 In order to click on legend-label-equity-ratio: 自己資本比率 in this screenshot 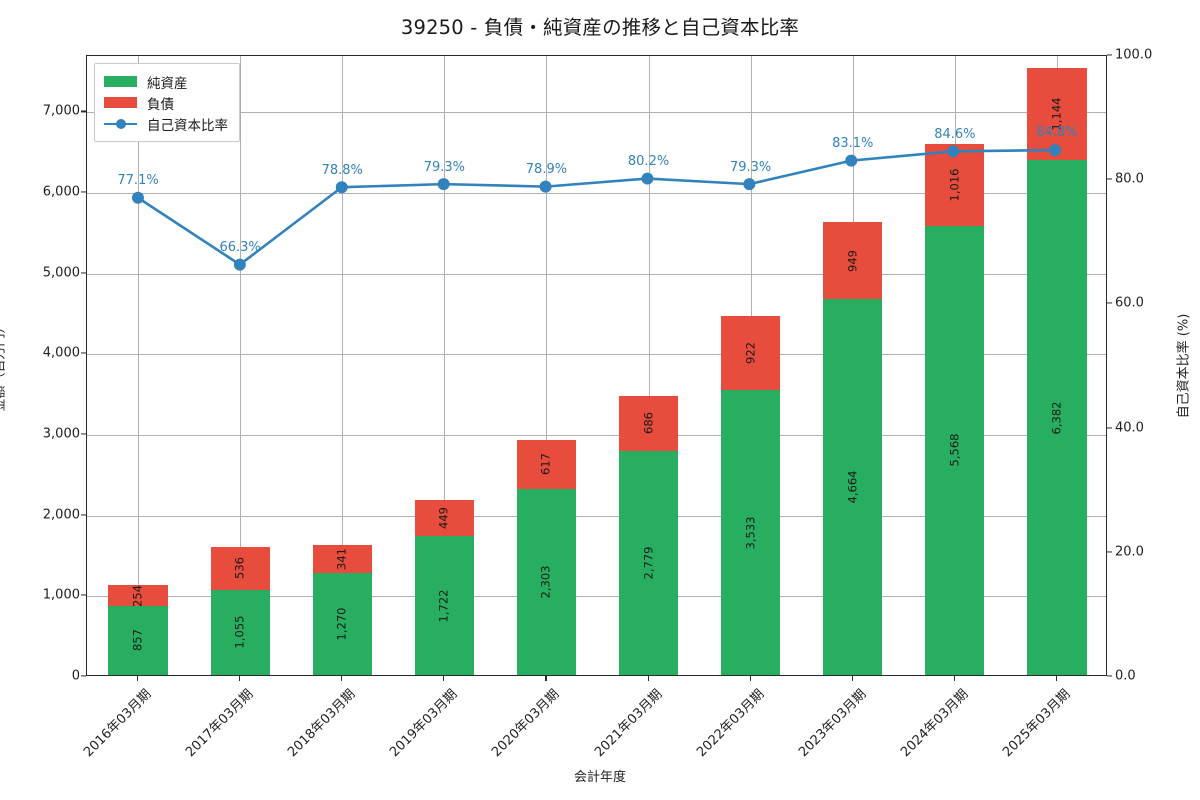, I will do `click(187, 125)`.